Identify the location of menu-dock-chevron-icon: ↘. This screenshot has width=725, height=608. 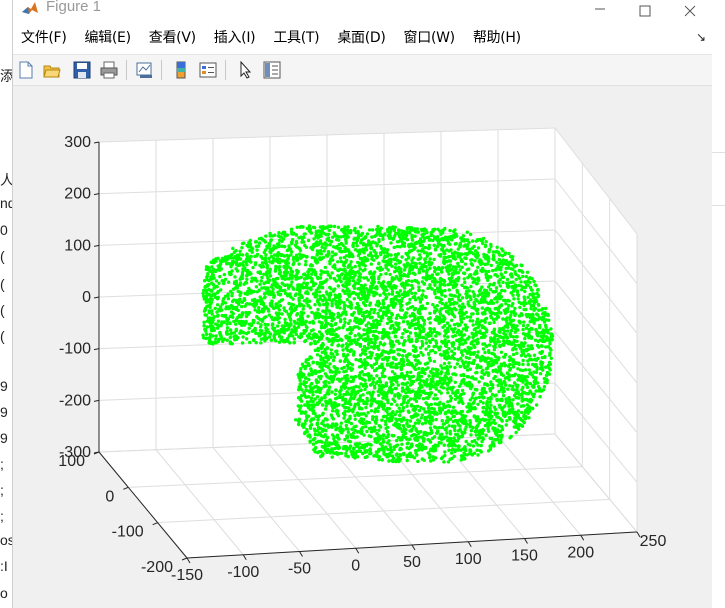
(700, 37).